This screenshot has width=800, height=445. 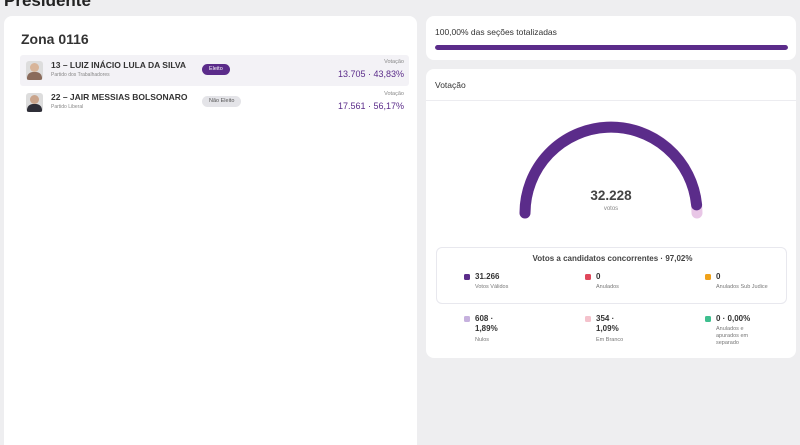 I want to click on candidate-party: Partido dos Trabalhadores, so click(x=80, y=75).